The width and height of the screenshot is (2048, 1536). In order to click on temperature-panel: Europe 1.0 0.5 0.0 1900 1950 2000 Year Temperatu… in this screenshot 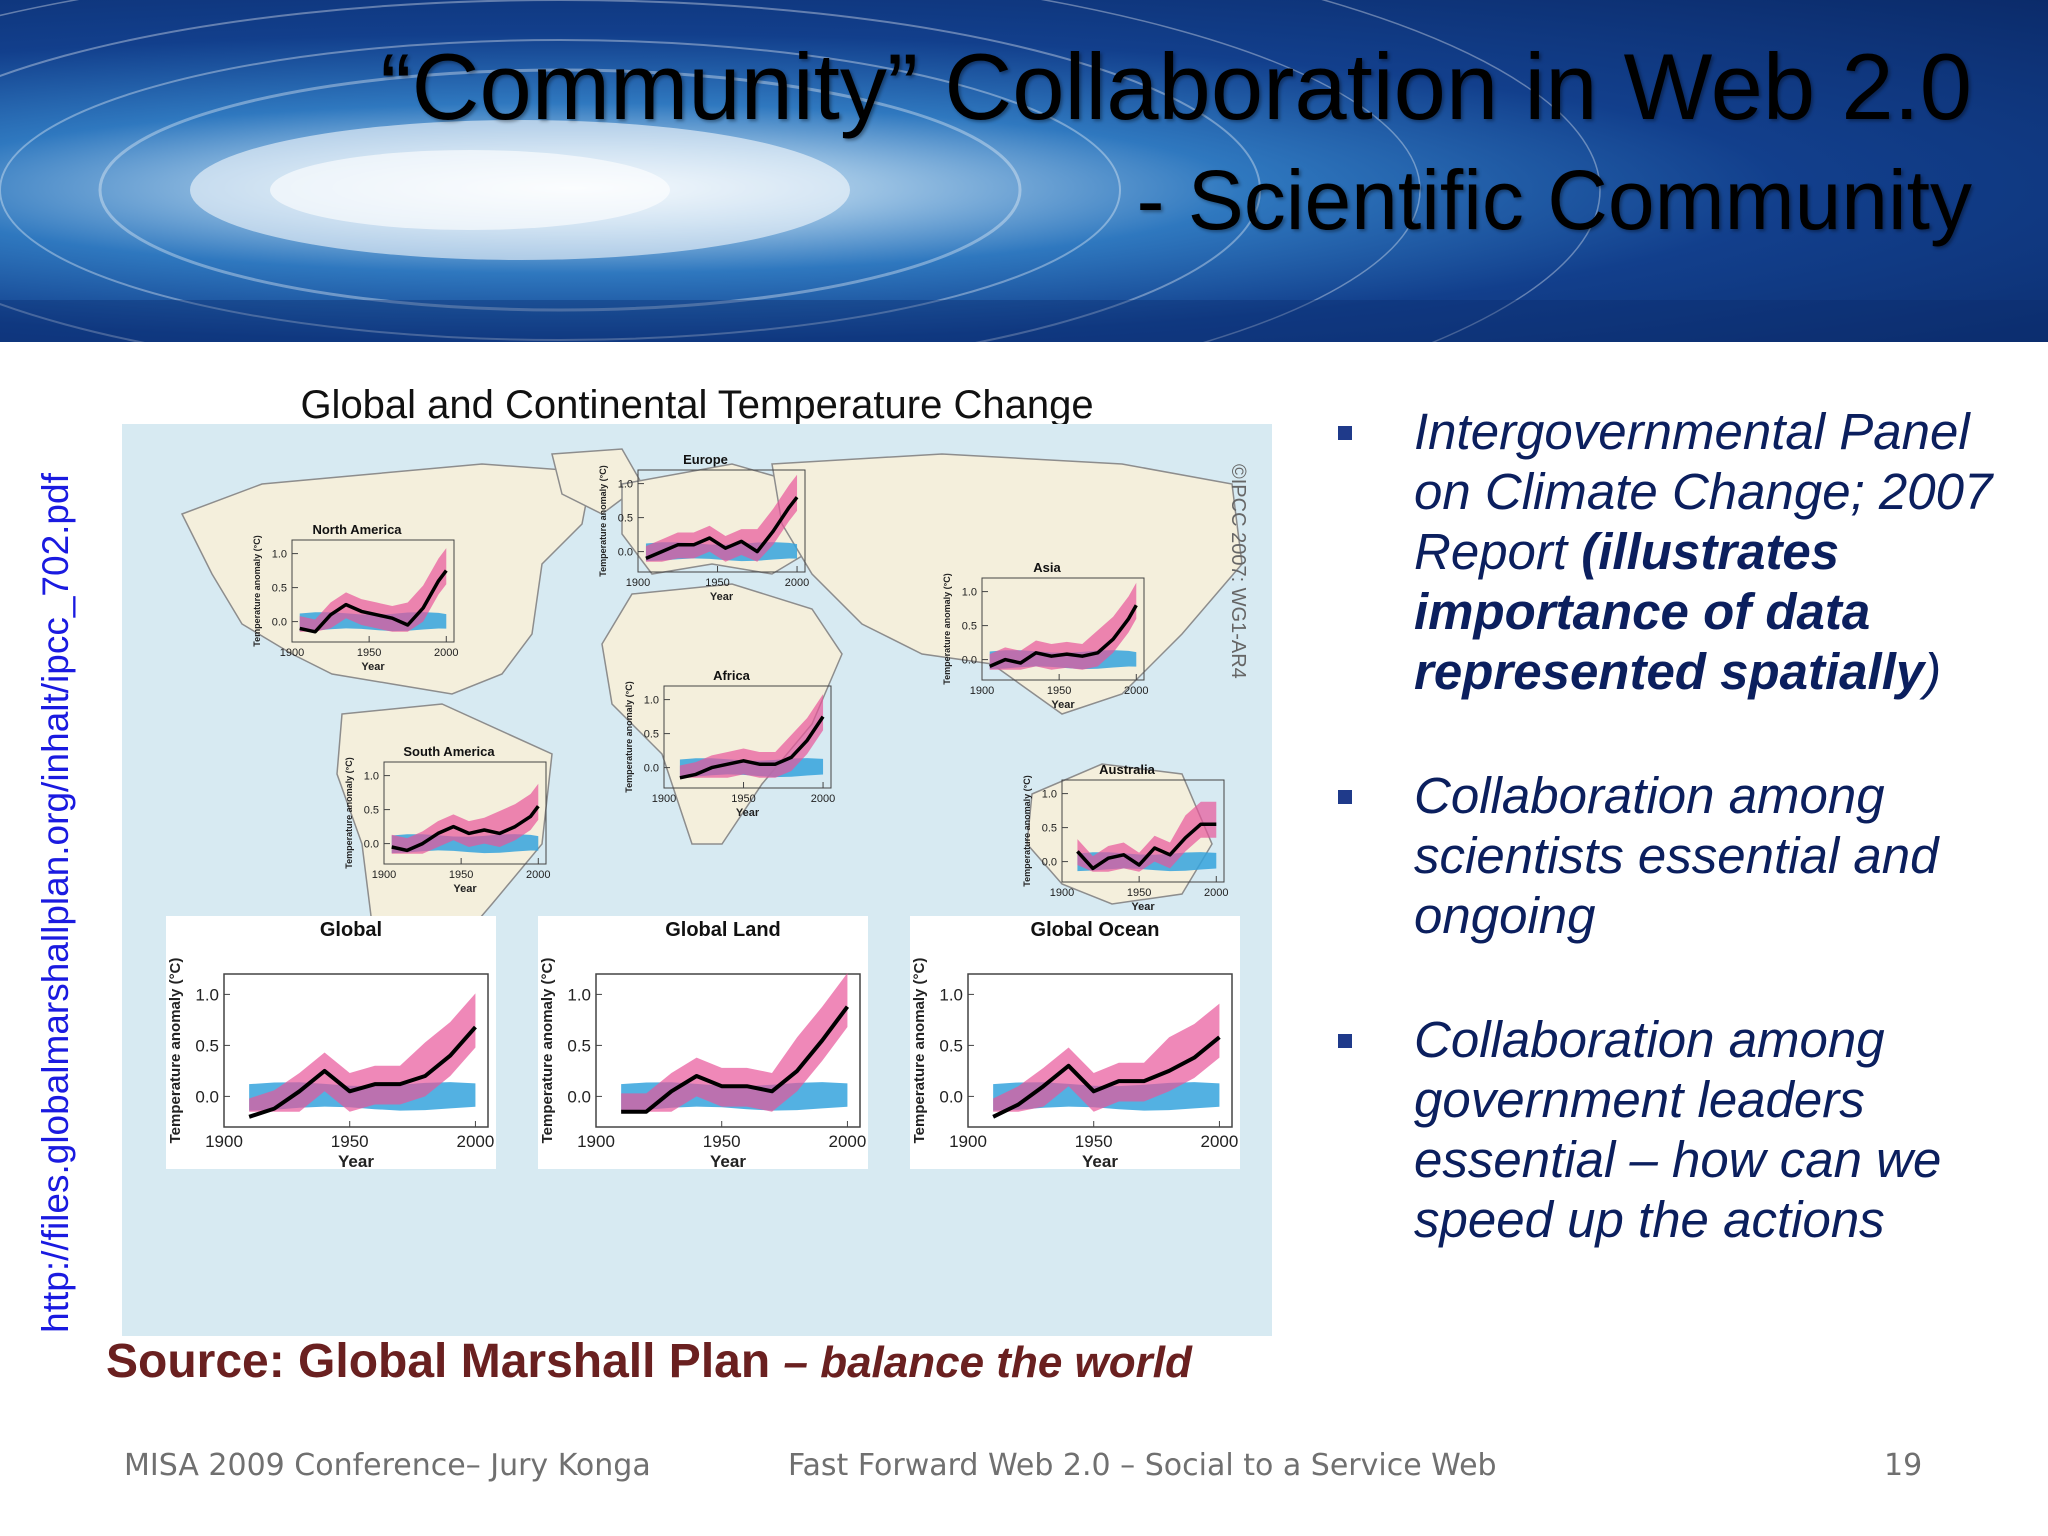, I will do `click(703, 527)`.